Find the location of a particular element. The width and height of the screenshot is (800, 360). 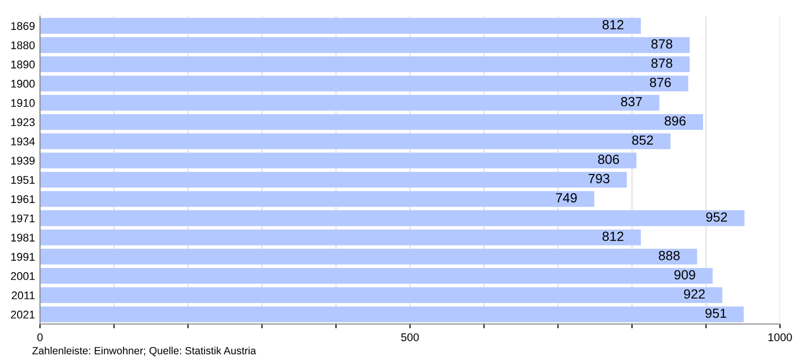

y-tick-label: 1939 is located at coordinates (23, 160).